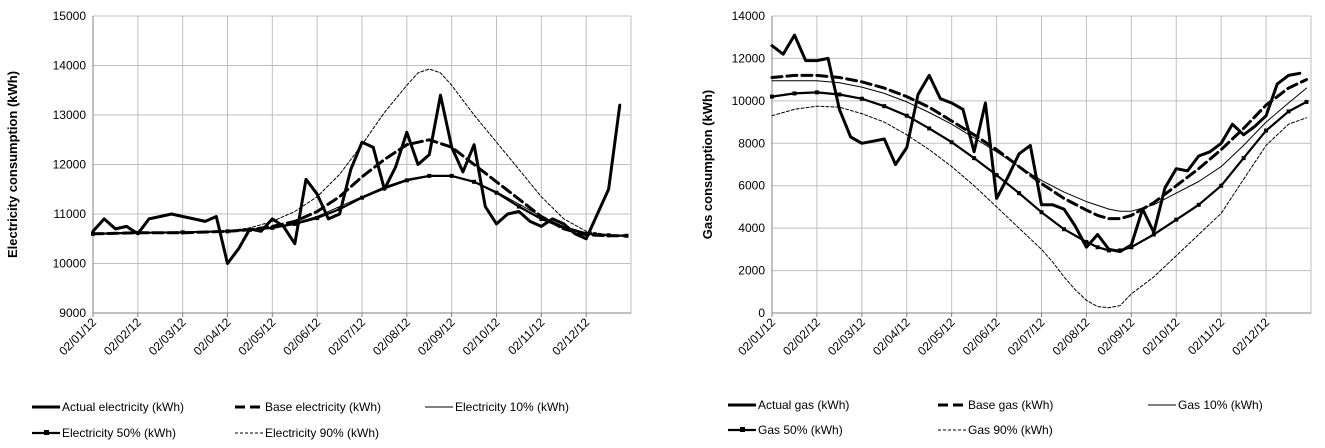  Describe the element at coordinates (70, 115) in the screenshot. I see `y-tick-label: 13000` at that location.